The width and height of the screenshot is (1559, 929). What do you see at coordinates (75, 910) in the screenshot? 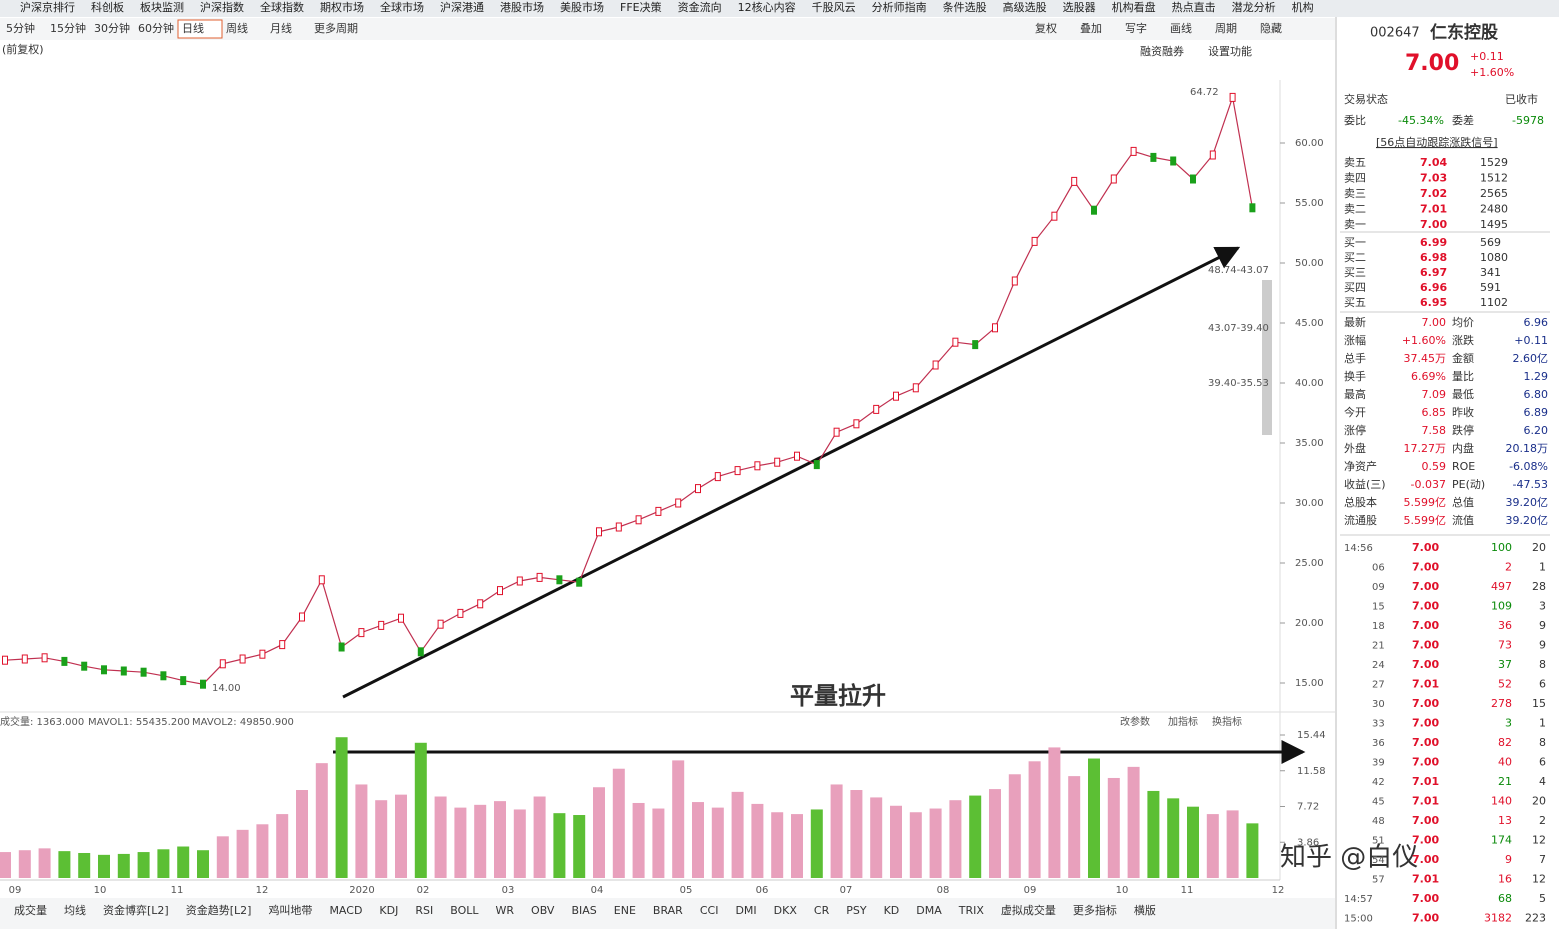
I see `indicator-tab: 均线` at bounding box center [75, 910].